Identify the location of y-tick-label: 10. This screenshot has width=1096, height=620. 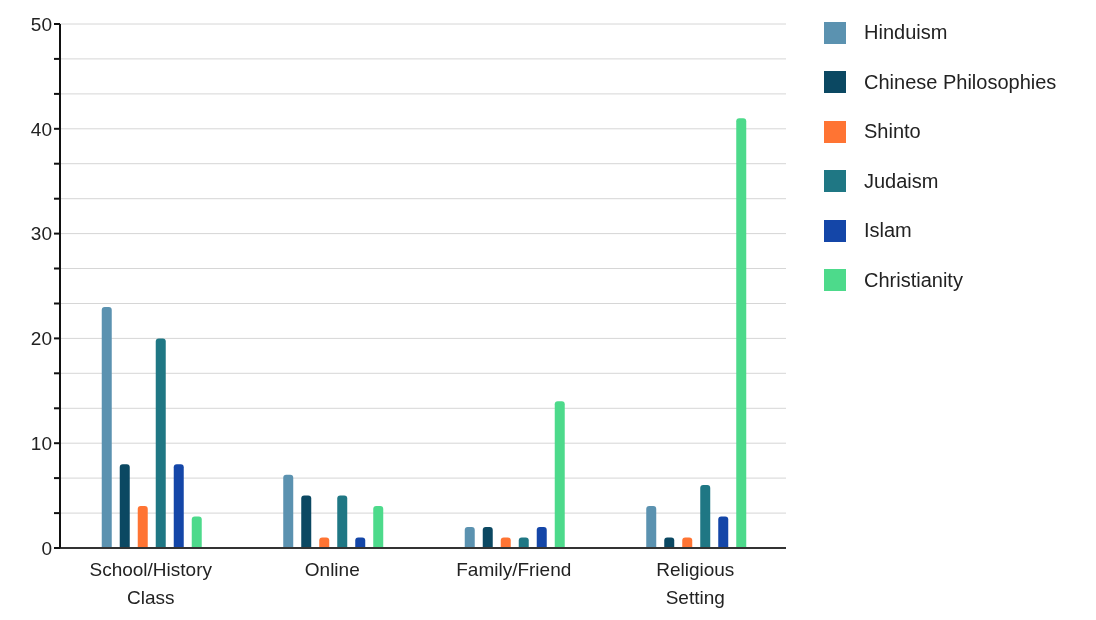
(41, 443).